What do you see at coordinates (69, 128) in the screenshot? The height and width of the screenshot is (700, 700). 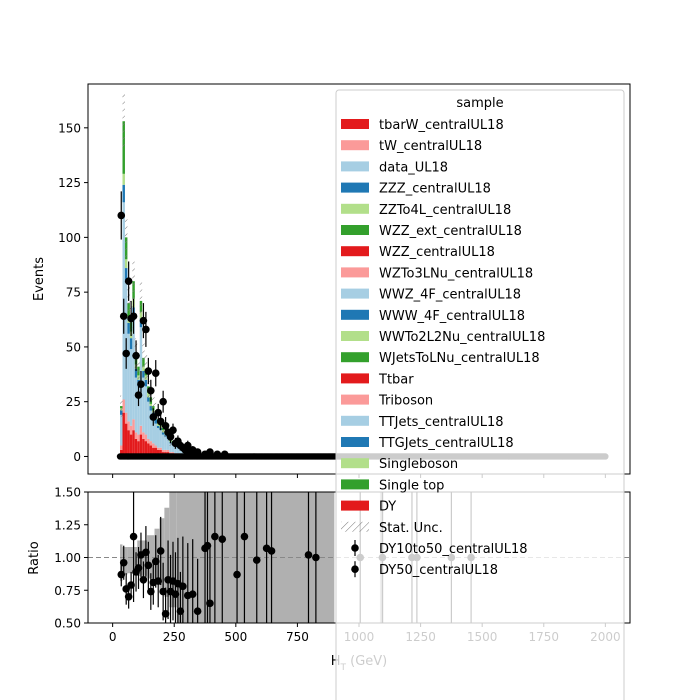 I see `y-tick-label: 150` at bounding box center [69, 128].